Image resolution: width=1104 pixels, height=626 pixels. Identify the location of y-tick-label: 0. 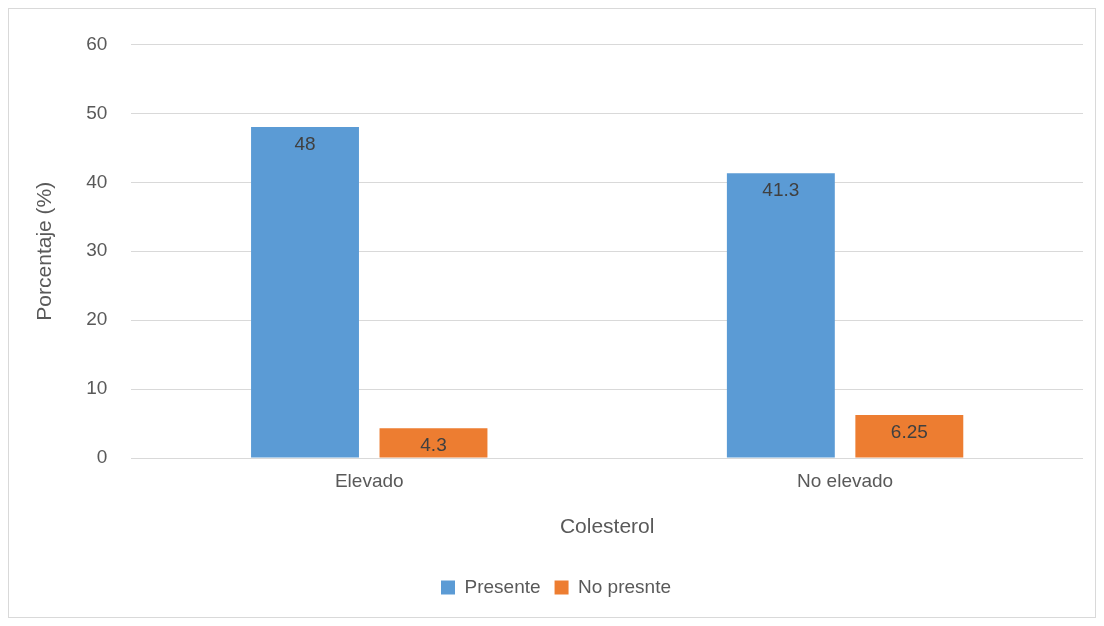
(102, 457).